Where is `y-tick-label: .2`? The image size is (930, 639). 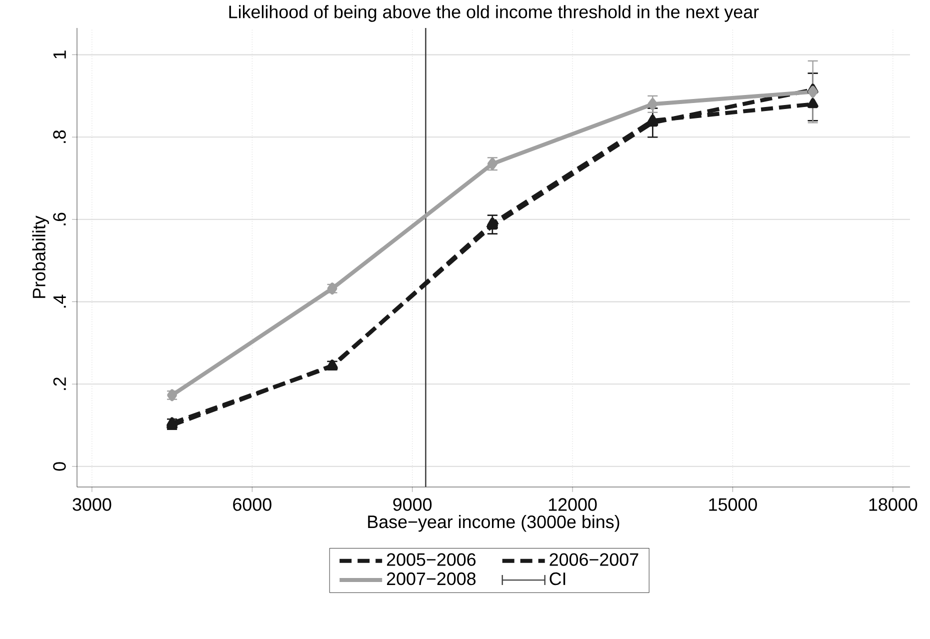 y-tick-label: .2 is located at coordinates (59, 384).